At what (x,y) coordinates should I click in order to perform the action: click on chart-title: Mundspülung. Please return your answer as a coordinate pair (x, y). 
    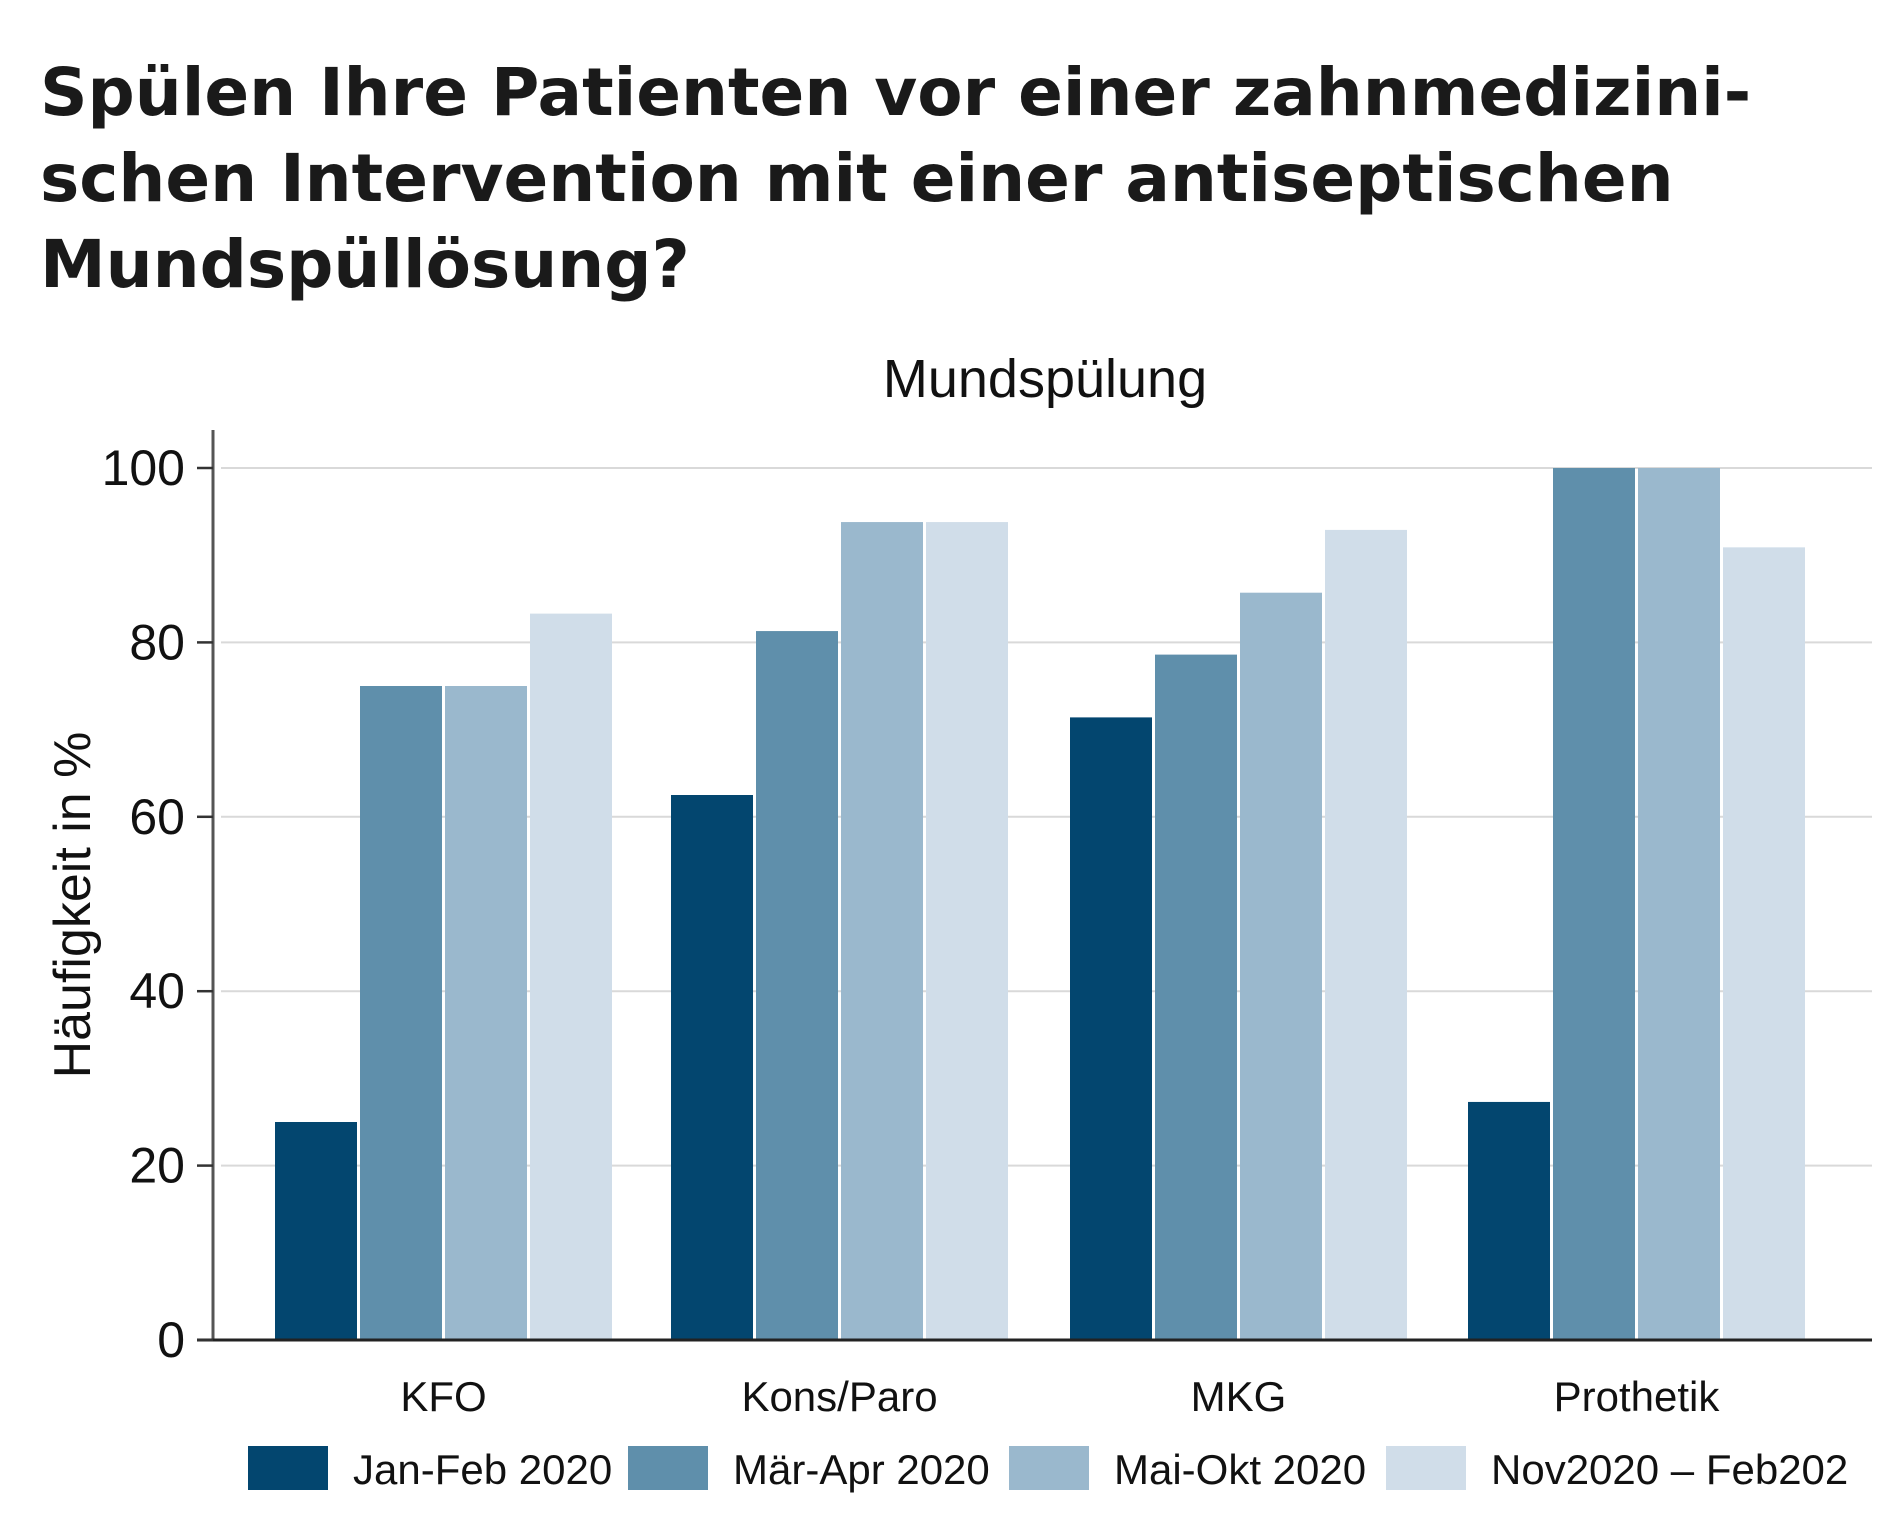
    Looking at the image, I should click on (1045, 379).